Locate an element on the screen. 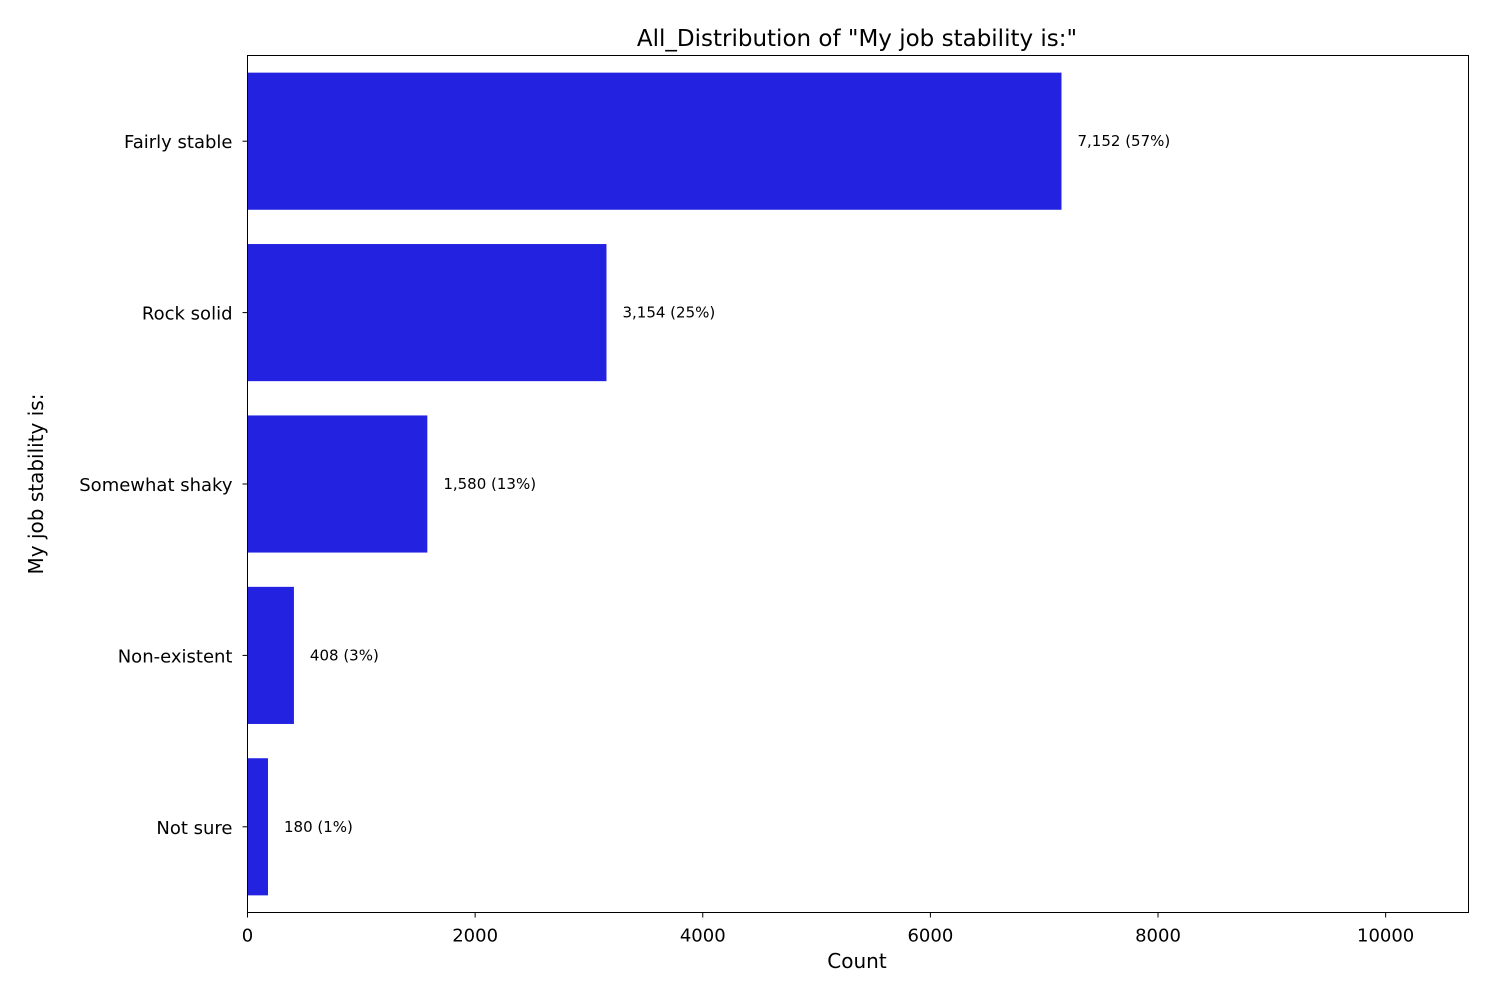 The width and height of the screenshot is (1500, 1000). x-axis: 0 2000 4000 6000 8000 10000 is located at coordinates (828, 929).